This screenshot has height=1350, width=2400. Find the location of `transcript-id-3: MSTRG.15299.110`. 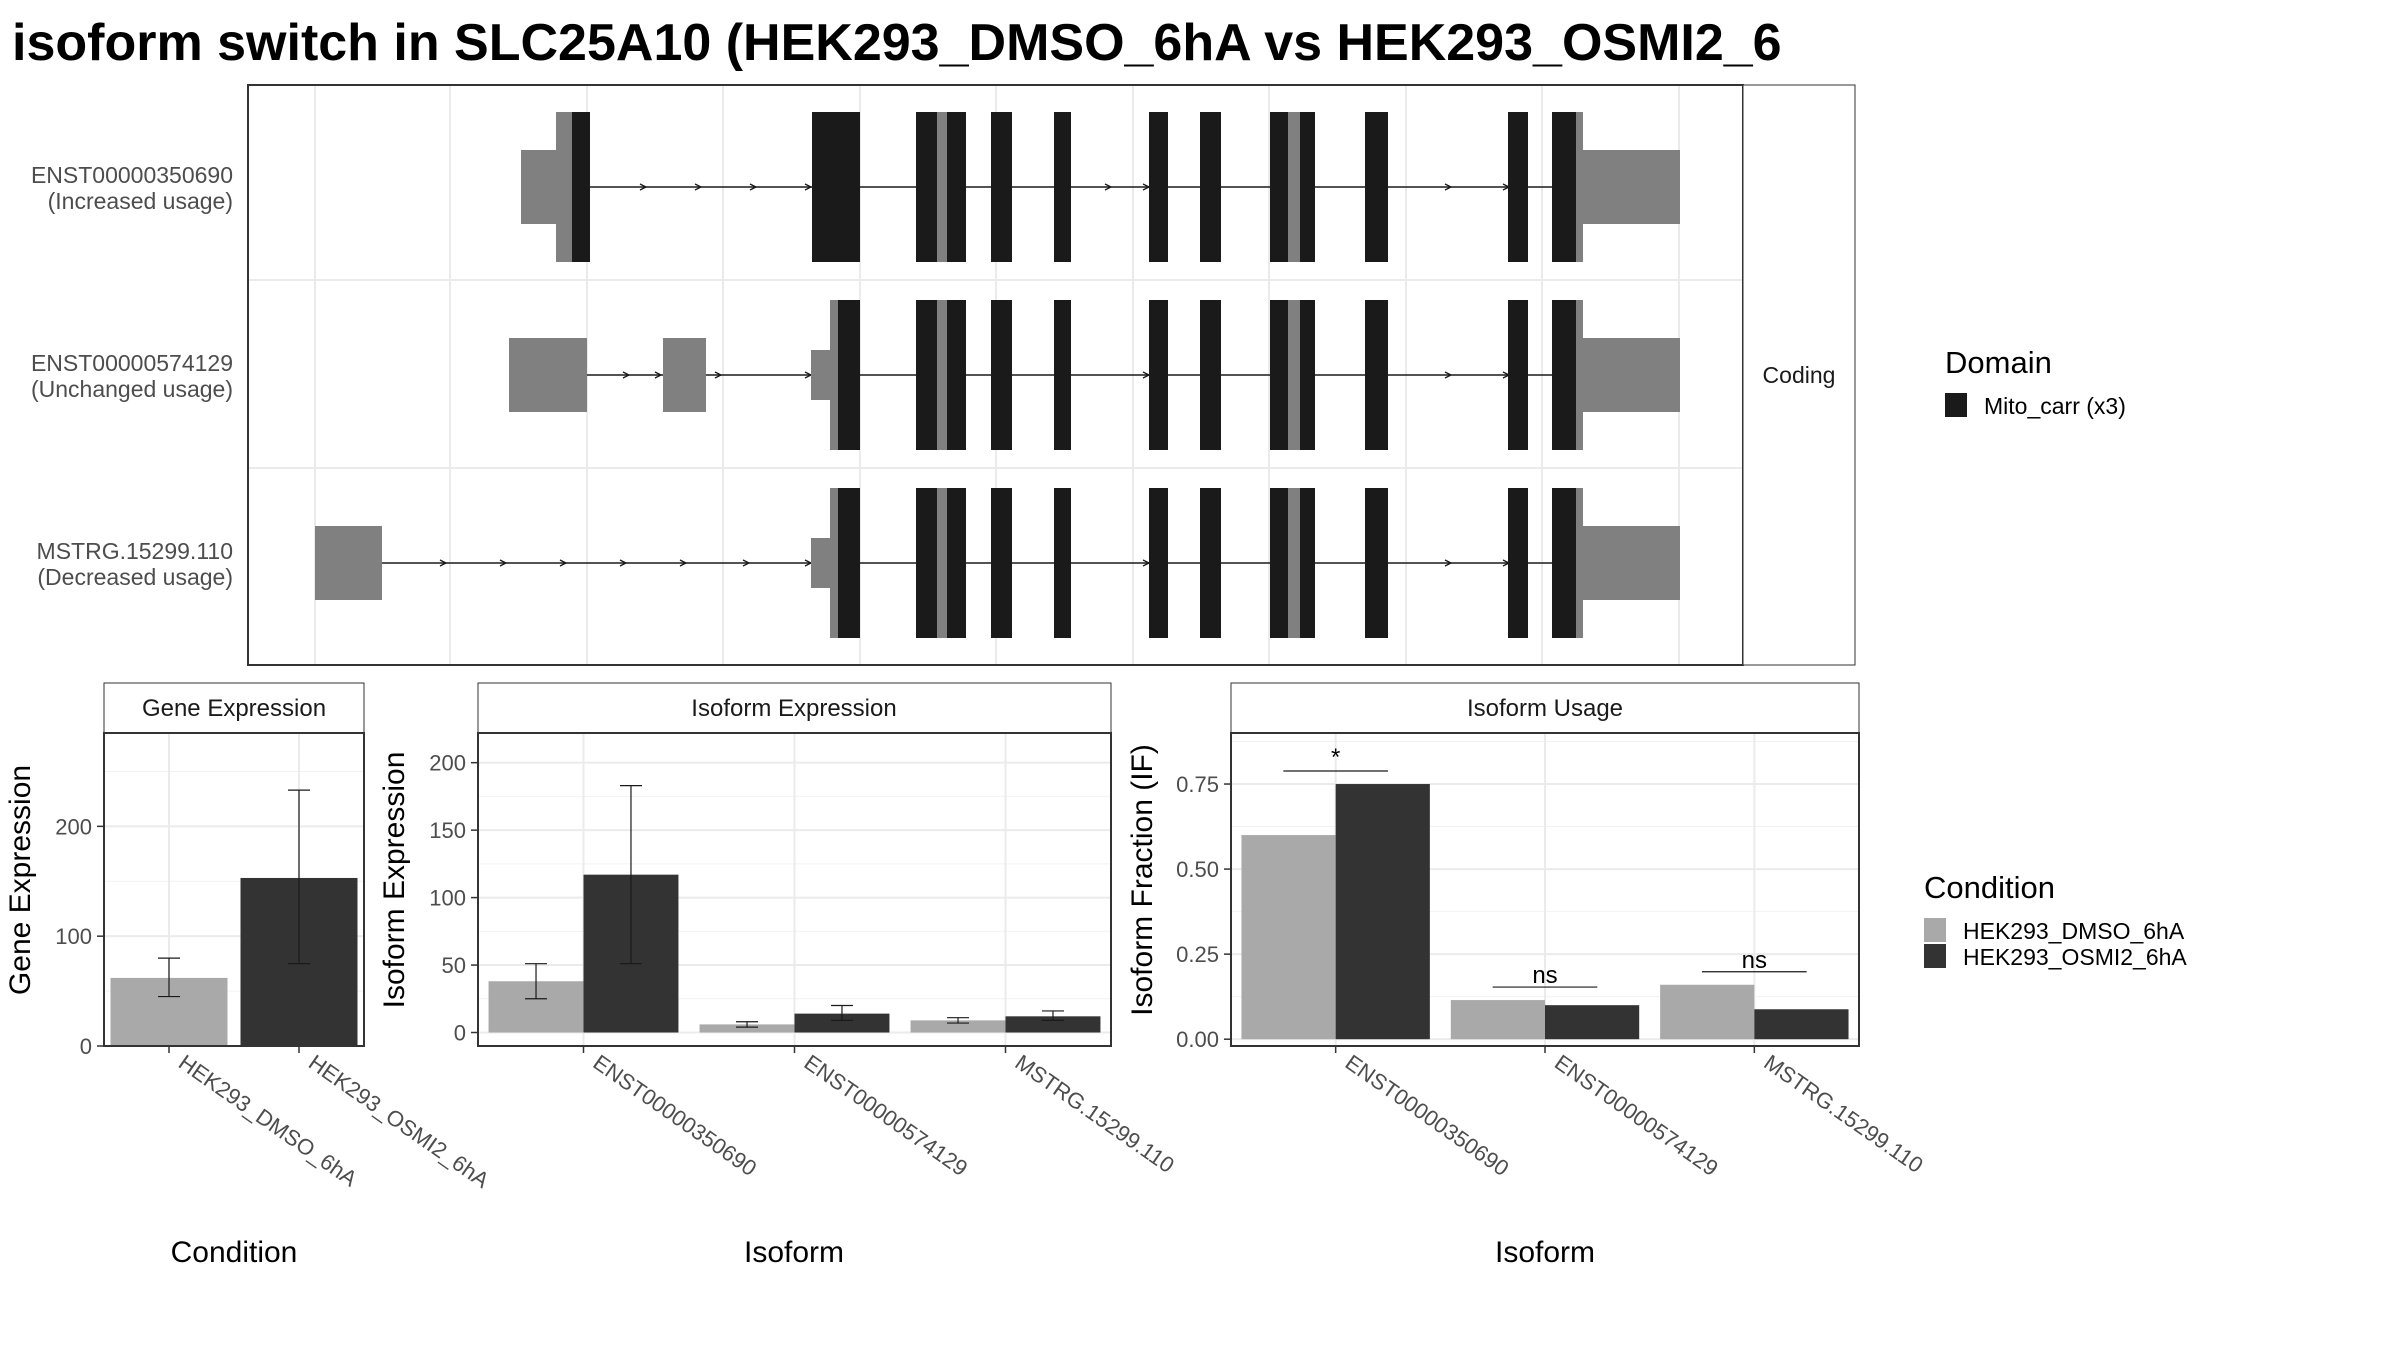

transcript-id-3: MSTRG.15299.110 is located at coordinates (135, 551).